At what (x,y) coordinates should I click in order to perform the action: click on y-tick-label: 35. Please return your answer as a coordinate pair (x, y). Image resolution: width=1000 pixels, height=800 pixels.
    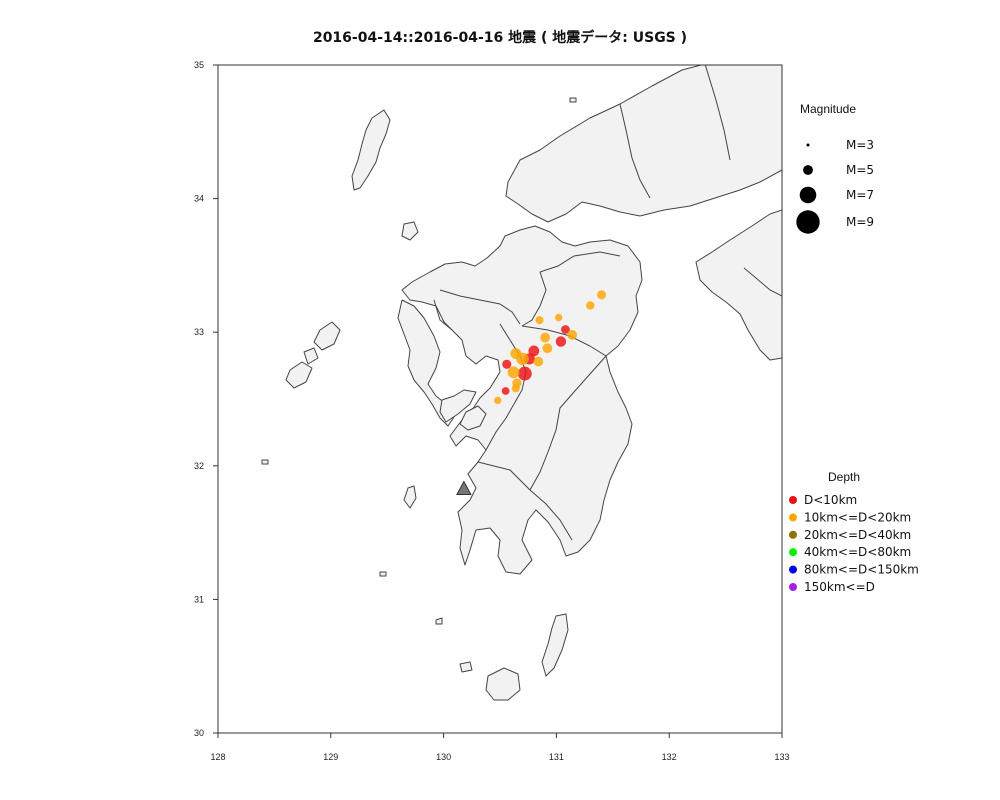
    Looking at the image, I should click on (199, 65).